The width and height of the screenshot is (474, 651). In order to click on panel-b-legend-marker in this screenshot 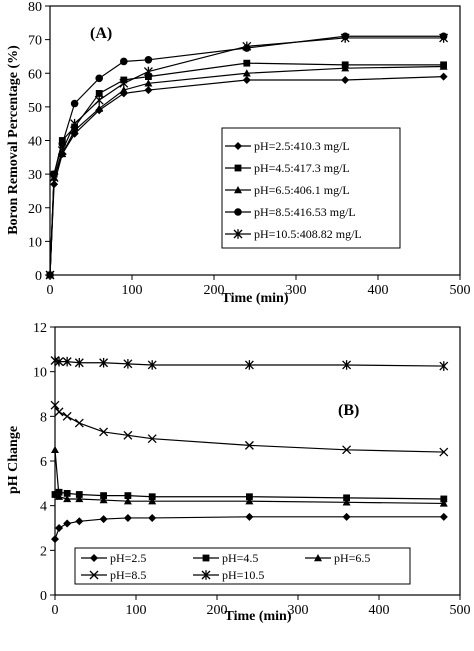, I will do `click(94, 558)`.